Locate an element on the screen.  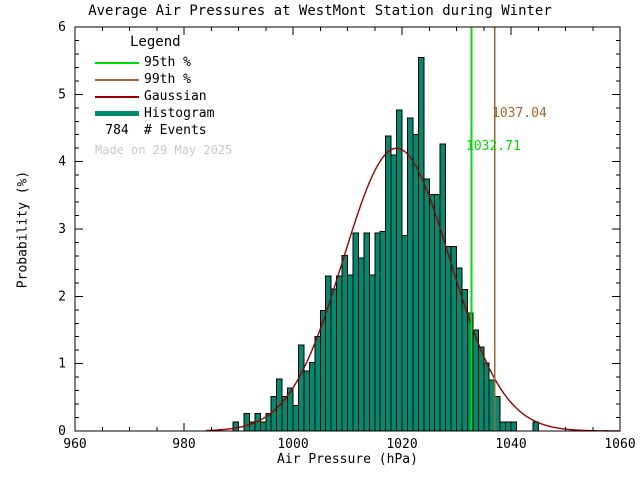
legend-swatch-histogram is located at coordinates (117, 113).